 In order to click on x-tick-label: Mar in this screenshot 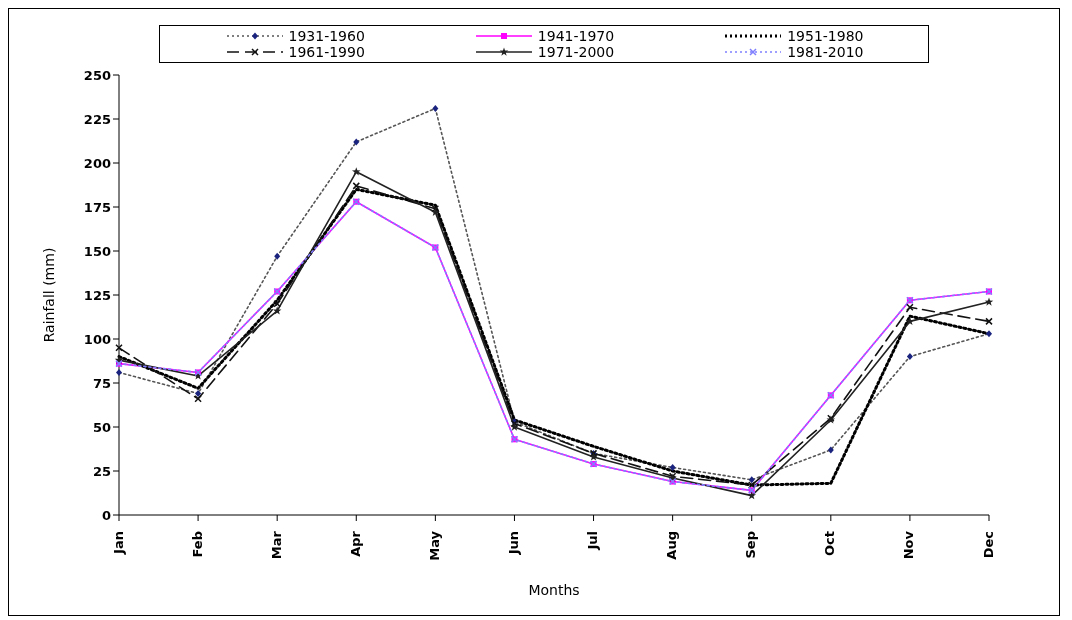, I will do `click(276, 545)`.